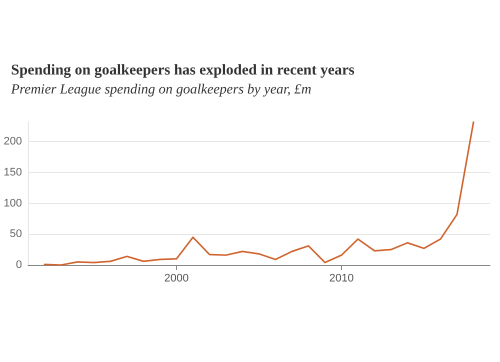  I want to click on y-tick-label: 200, so click(13, 142).